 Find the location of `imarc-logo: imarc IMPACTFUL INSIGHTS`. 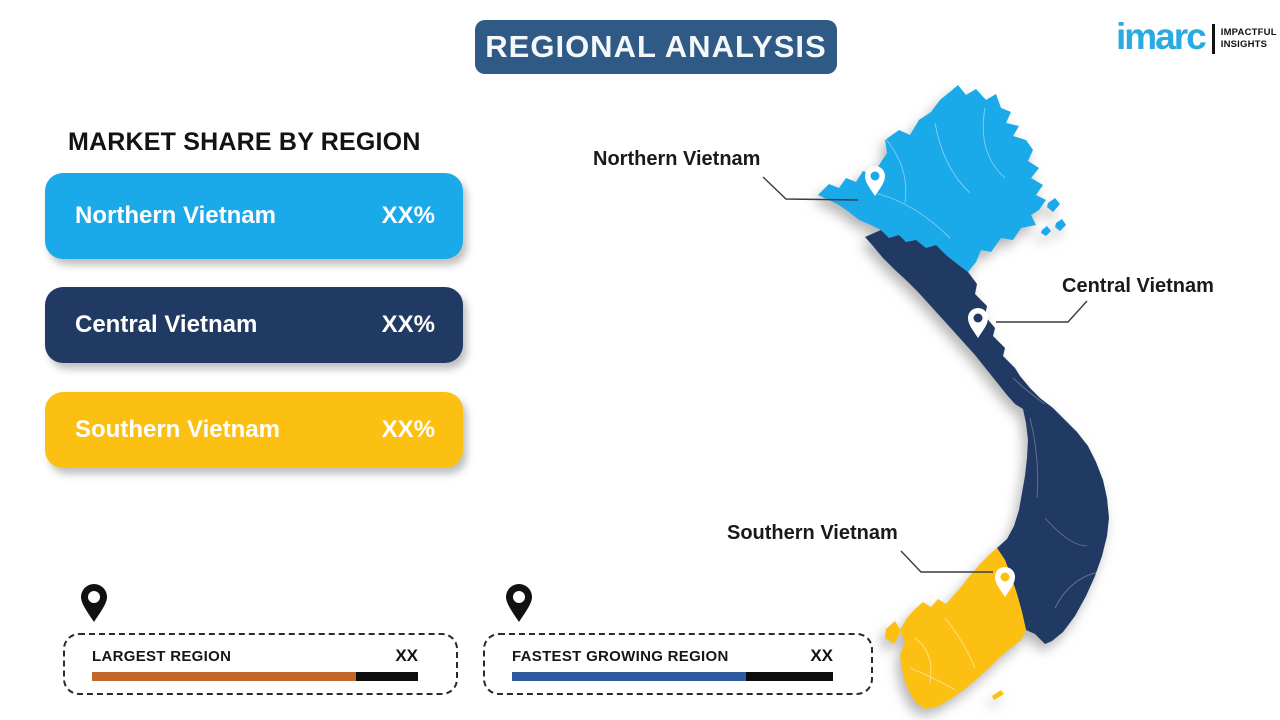

imarc-logo: imarc IMPACTFUL INSIGHTS is located at coordinates (1196, 36).